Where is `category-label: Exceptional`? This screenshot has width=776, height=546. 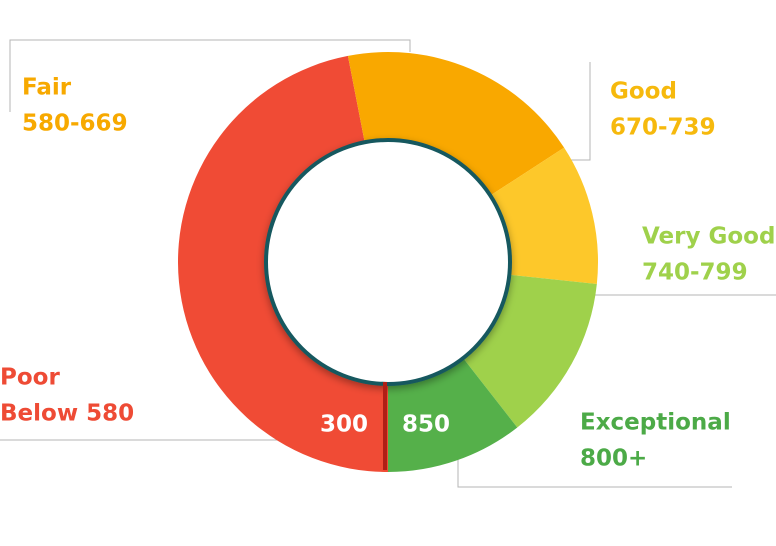
category-label: Exceptional is located at coordinates (655, 423).